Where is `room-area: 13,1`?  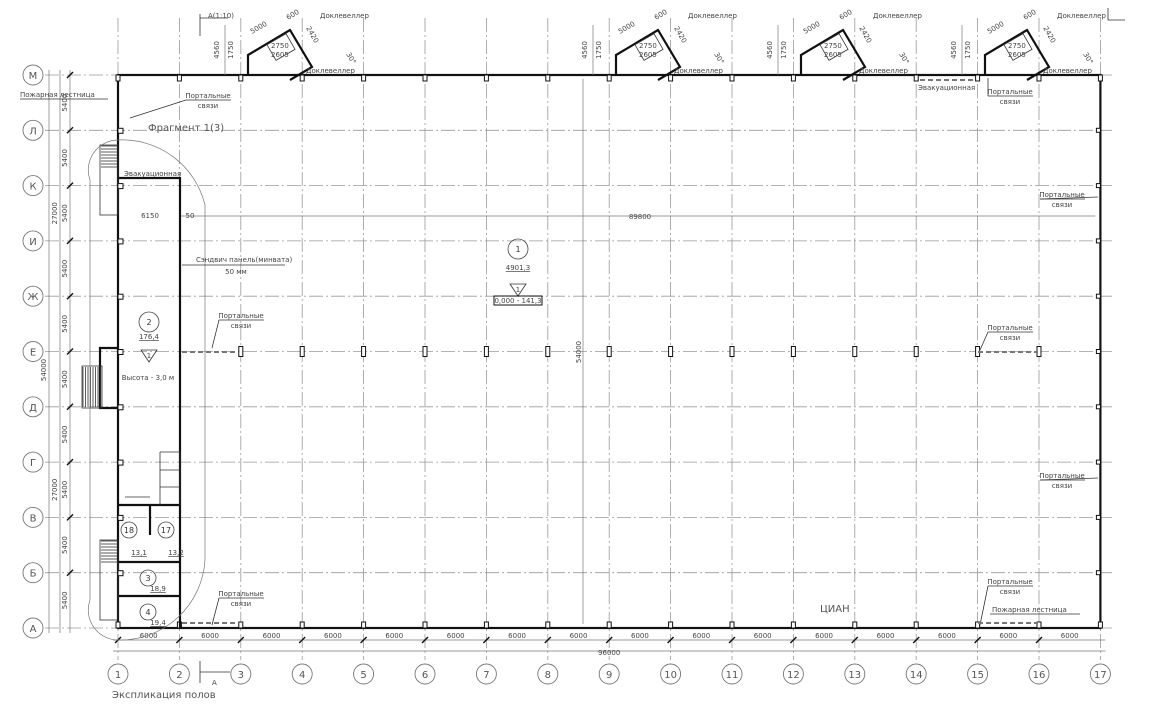
room-area: 13,1 is located at coordinates (139, 553).